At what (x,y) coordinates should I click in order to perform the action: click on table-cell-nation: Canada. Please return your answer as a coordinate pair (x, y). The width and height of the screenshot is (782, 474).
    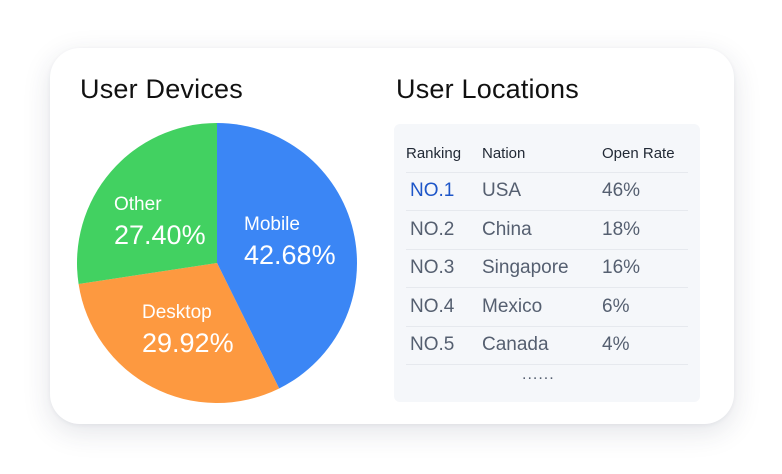
    Looking at the image, I should click on (515, 344).